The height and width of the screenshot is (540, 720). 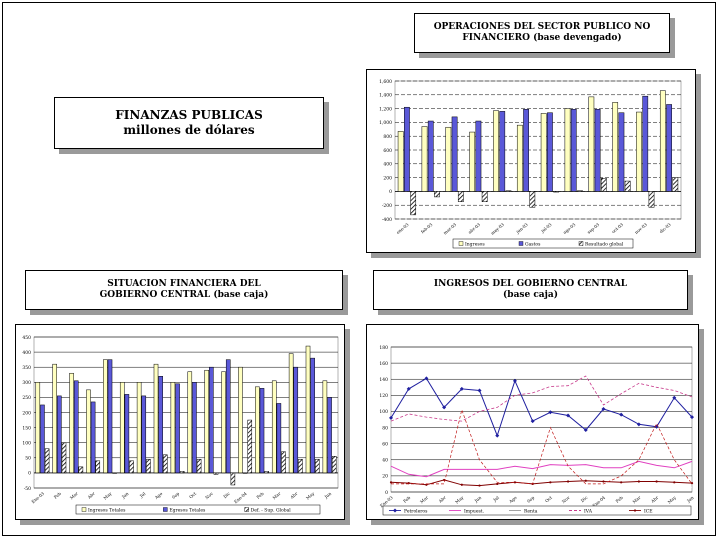 What do you see at coordinates (385, 444) in the screenshot?
I see `y-tick-label: 60` at bounding box center [385, 444].